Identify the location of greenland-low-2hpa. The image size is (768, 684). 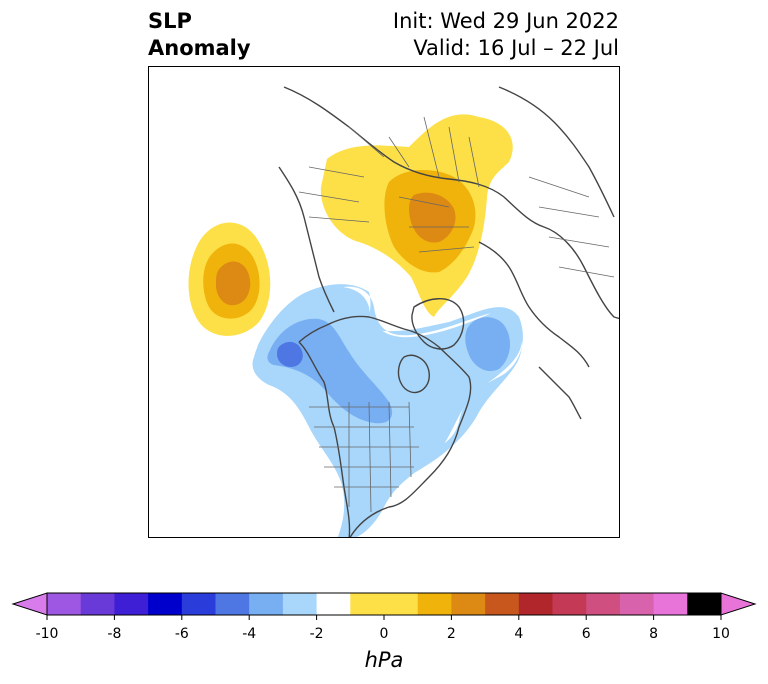
(488, 344).